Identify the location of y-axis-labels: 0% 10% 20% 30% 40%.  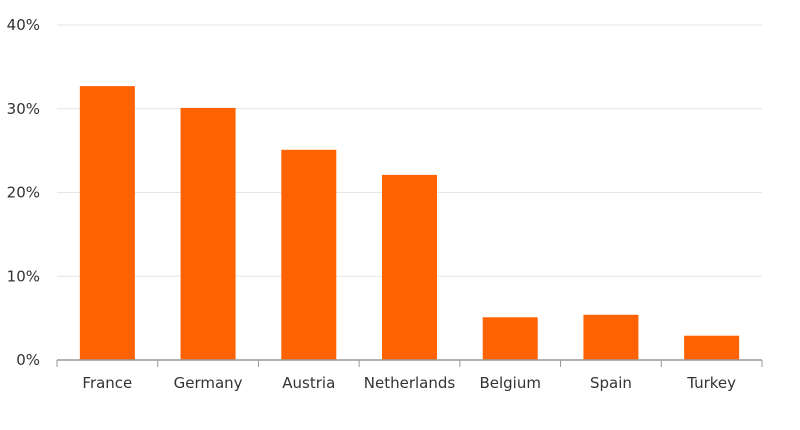
(23, 192).